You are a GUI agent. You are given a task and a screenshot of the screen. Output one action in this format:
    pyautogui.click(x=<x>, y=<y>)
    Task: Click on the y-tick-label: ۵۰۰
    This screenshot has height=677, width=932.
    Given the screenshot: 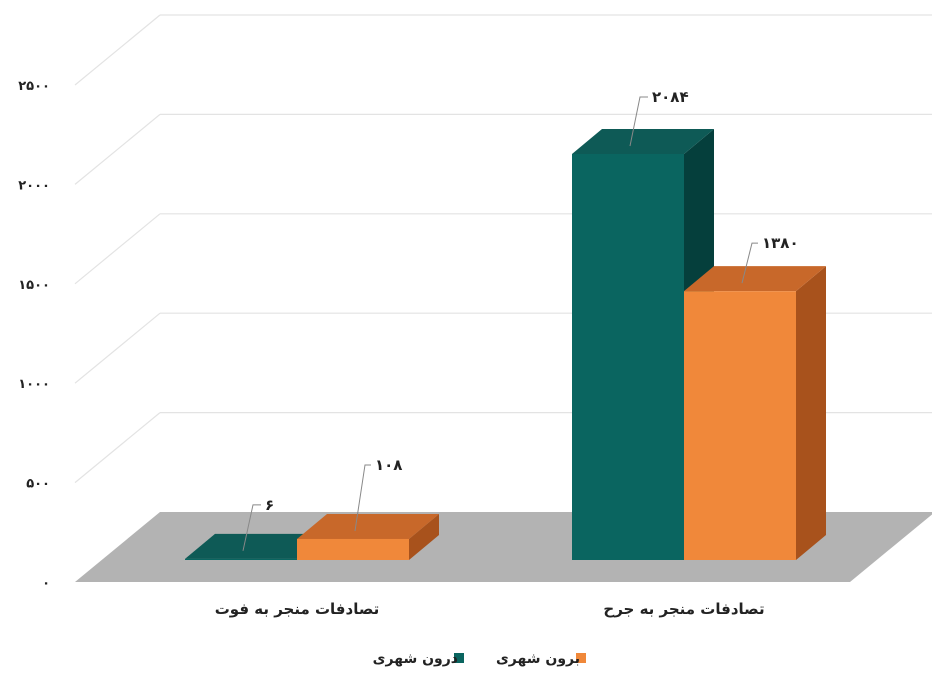 What is the action you would take?
    pyautogui.click(x=38, y=484)
    